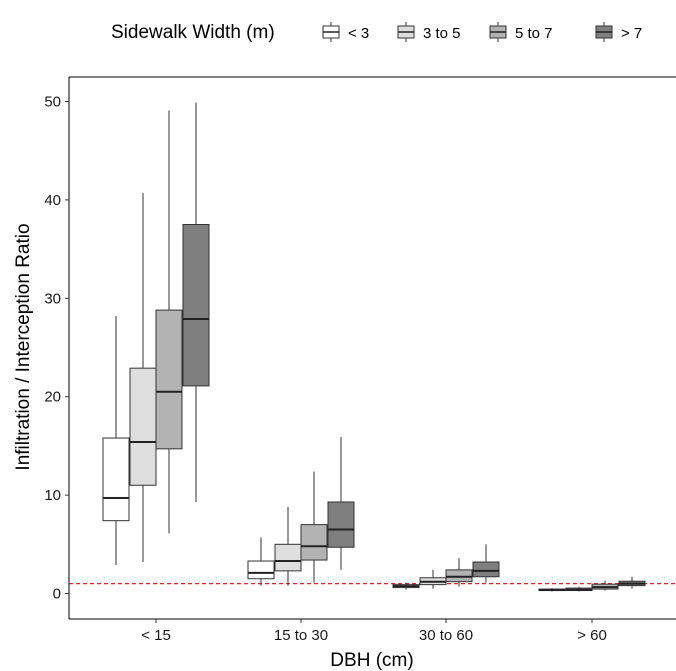 The height and width of the screenshot is (671, 676). What do you see at coordinates (56, 348) in the screenshot?
I see `y-axis-ticks: 0 10 20 30 40 50` at bounding box center [56, 348].